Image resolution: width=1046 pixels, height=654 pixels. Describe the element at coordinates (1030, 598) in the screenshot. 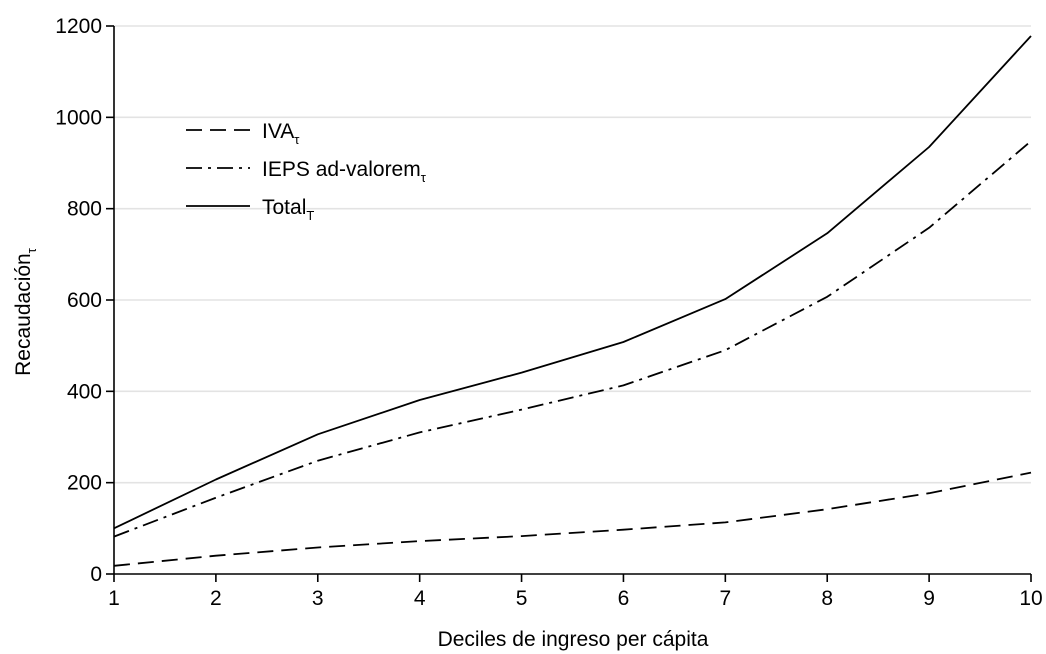

I see `x-tick-label: 10` at that location.